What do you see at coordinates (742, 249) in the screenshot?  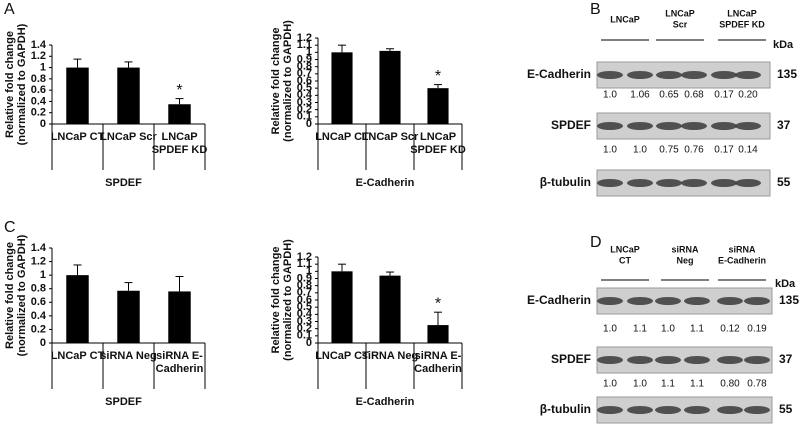 I see `lane-group-label: siRNA` at bounding box center [742, 249].